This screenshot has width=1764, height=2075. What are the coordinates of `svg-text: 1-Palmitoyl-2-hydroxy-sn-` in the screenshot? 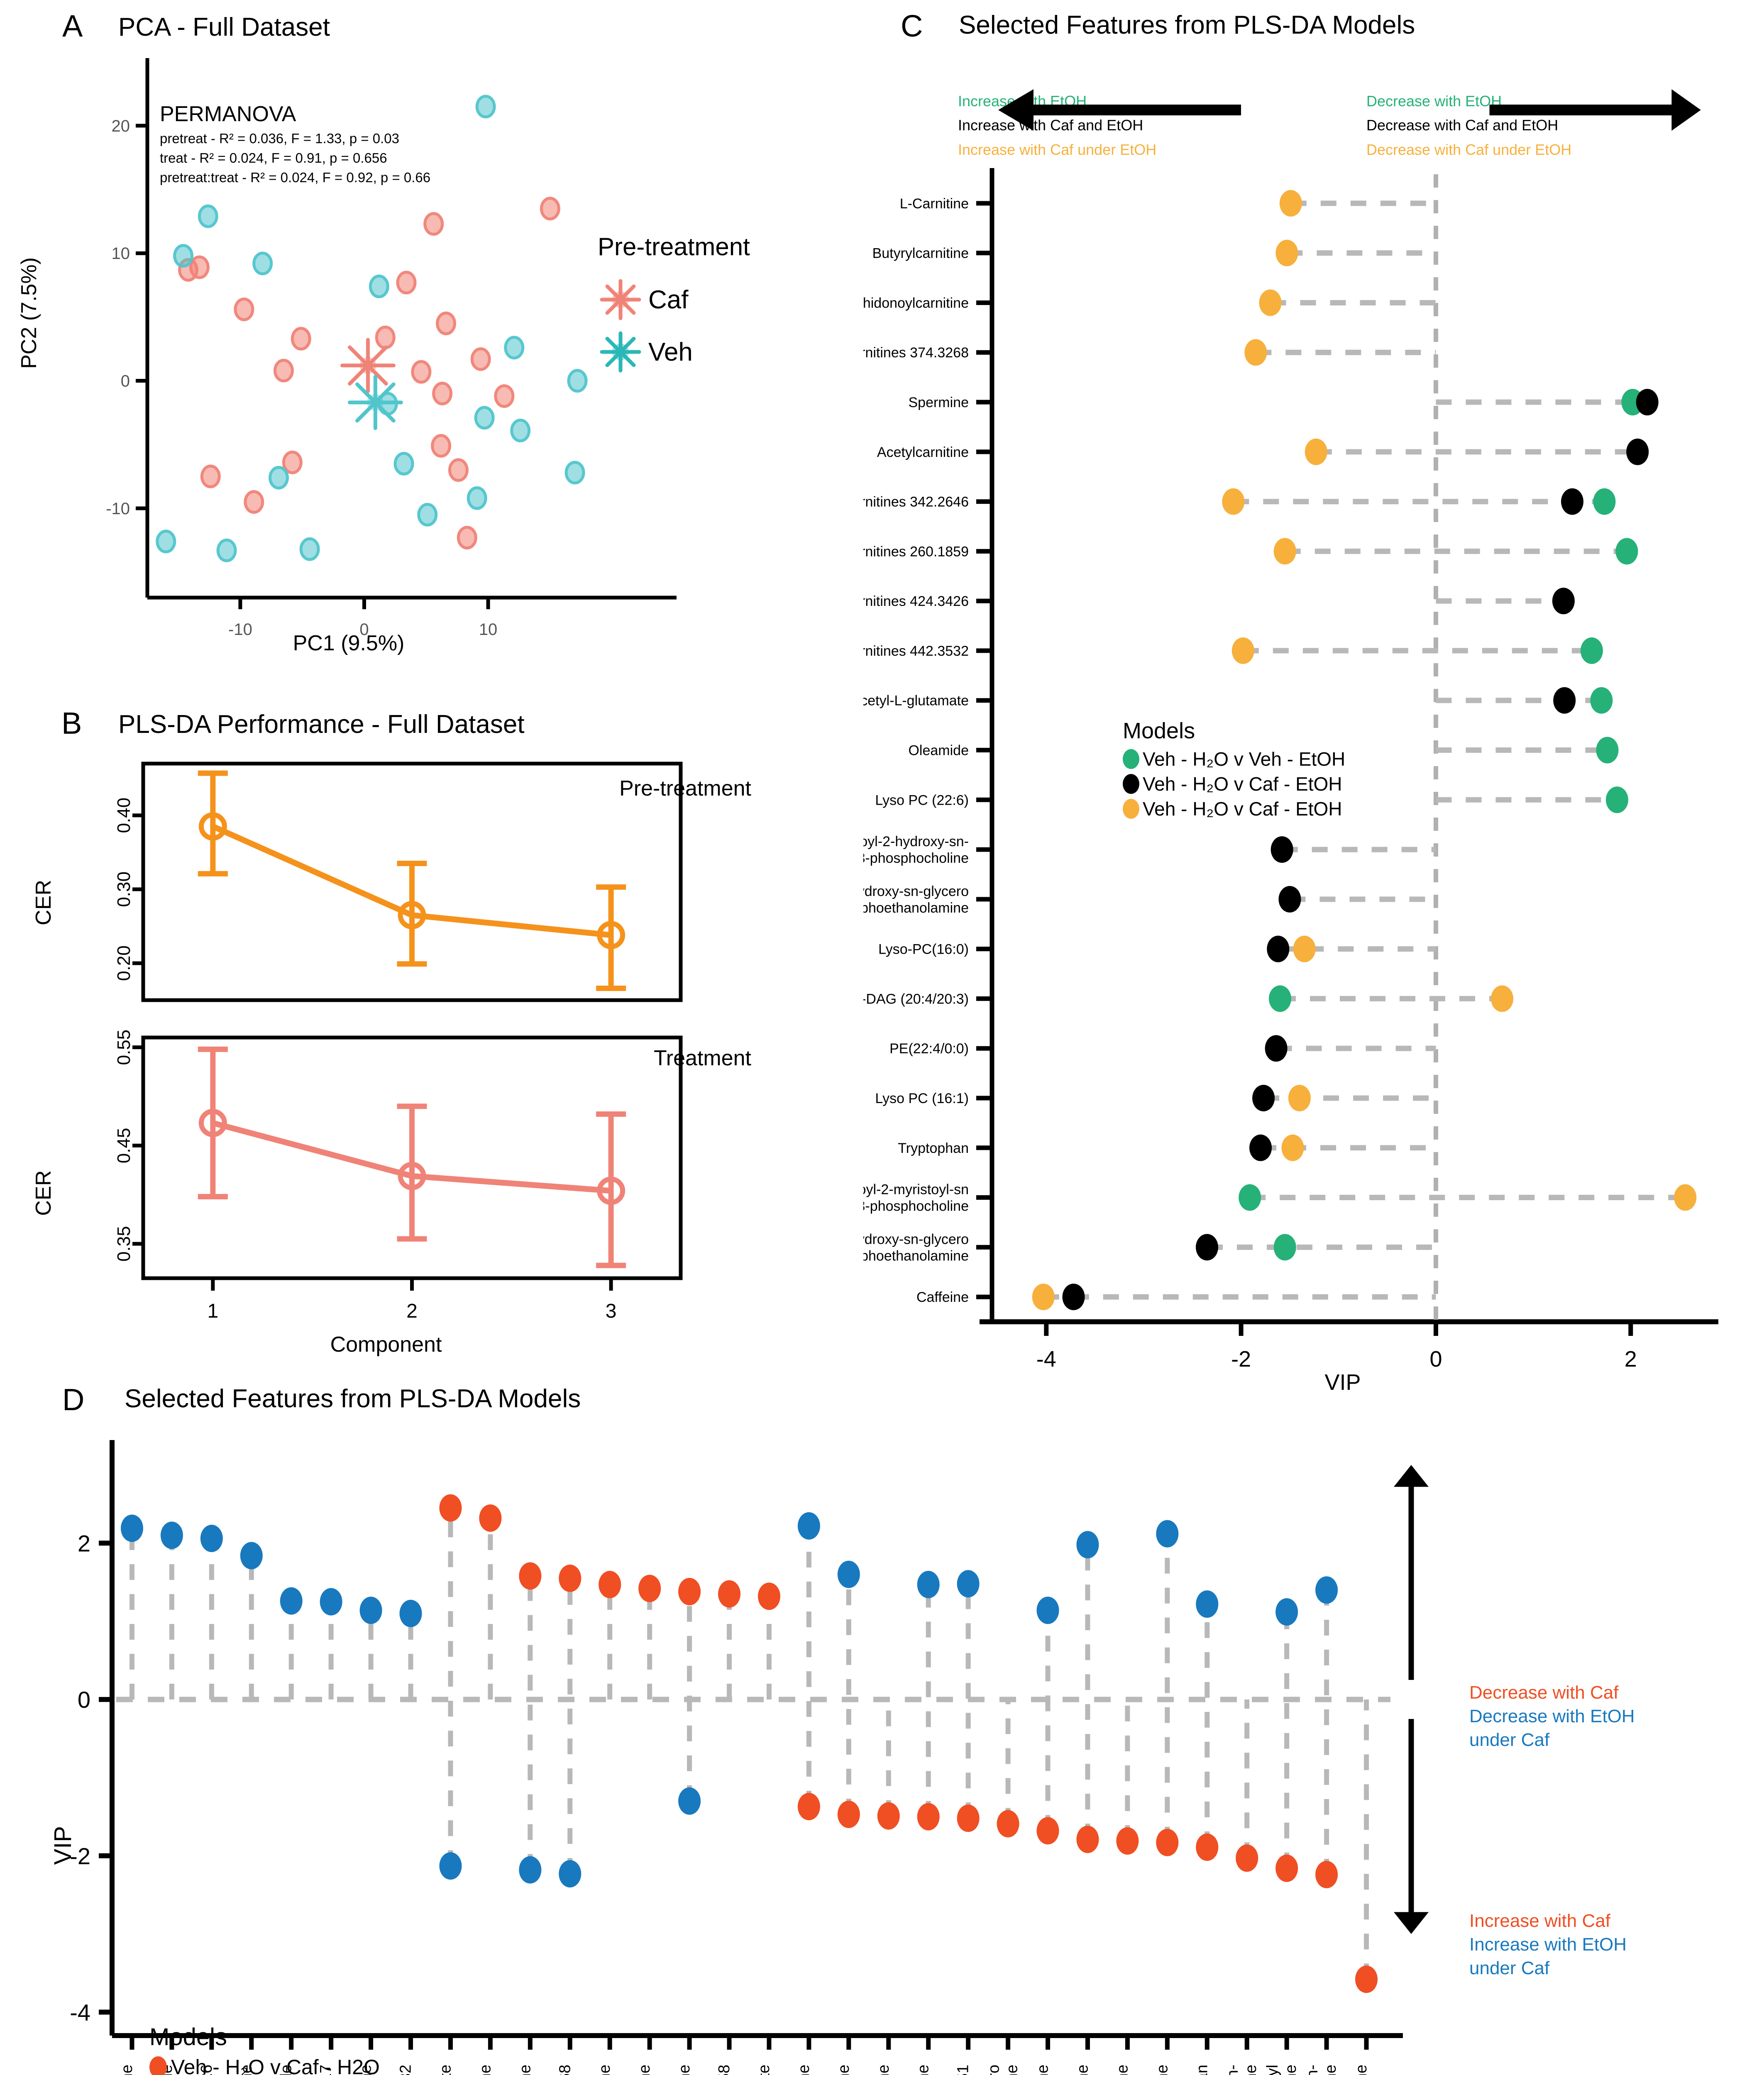 It's located at (1312, 2070).